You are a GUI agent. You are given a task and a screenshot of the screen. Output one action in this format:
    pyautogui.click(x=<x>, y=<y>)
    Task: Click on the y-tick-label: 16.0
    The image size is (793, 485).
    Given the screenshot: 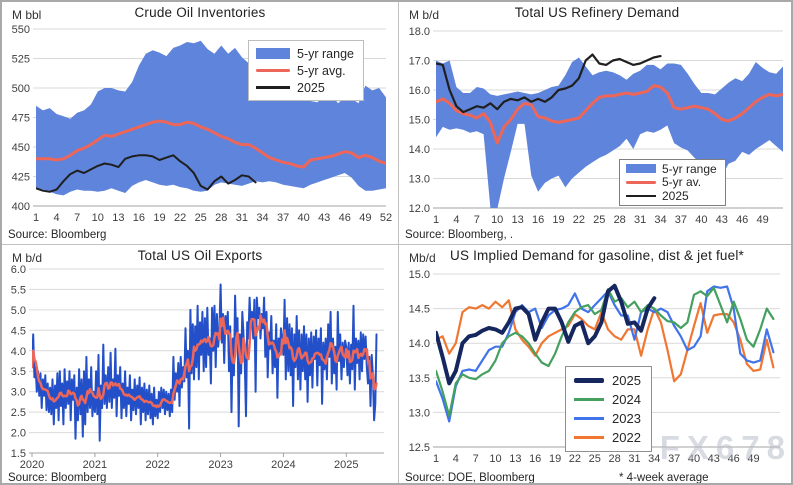 What is the action you would take?
    pyautogui.click(x=419, y=91)
    